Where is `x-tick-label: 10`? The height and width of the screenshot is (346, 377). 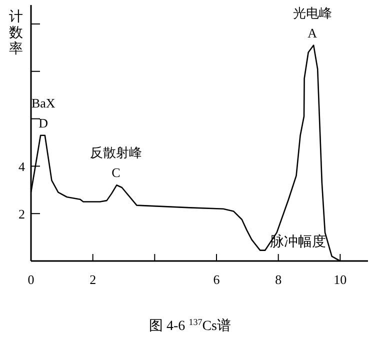 x-tick-label: 10 is located at coordinates (340, 279).